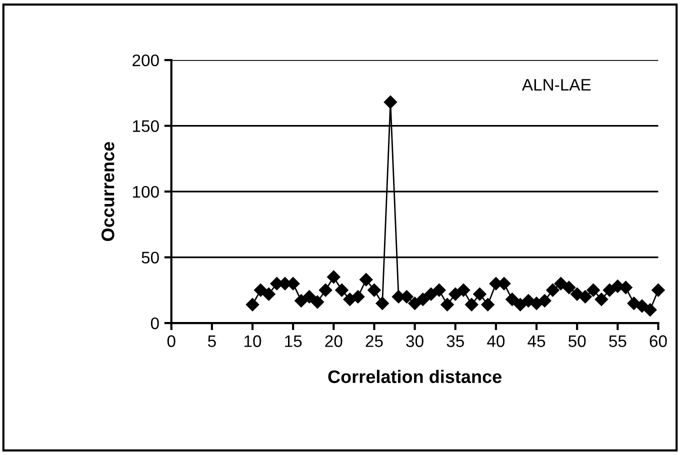  Describe the element at coordinates (415, 341) in the screenshot. I see `x-tick-label: 30` at that location.